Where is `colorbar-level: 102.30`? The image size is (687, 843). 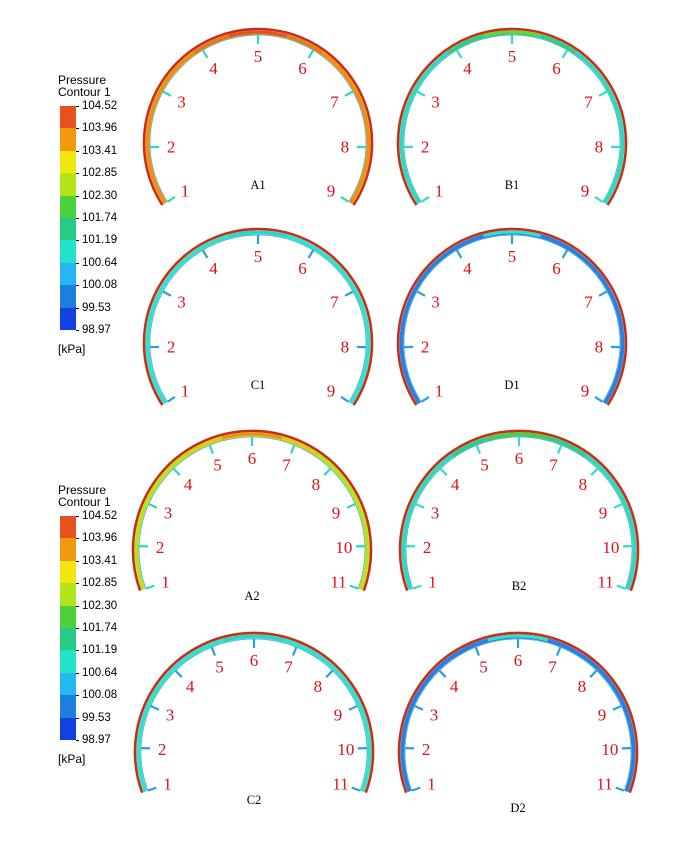
colorbar-level: 102.30 is located at coordinates (100, 195).